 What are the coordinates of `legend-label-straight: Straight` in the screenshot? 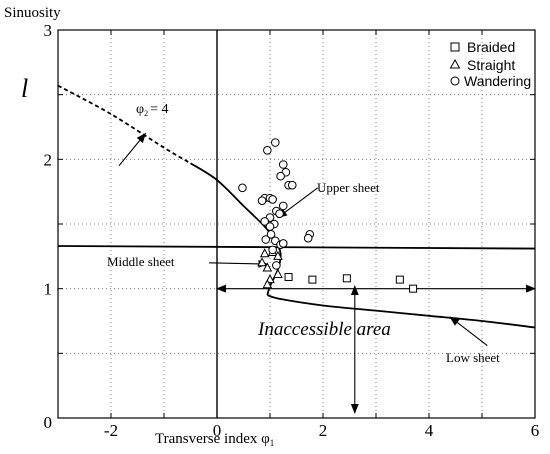 It's located at (491, 65).